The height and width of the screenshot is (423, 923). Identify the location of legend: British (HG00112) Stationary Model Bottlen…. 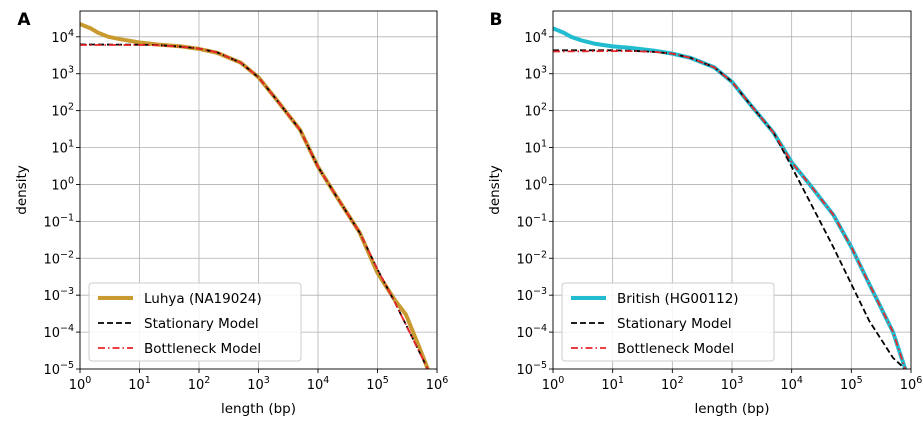
(668, 322).